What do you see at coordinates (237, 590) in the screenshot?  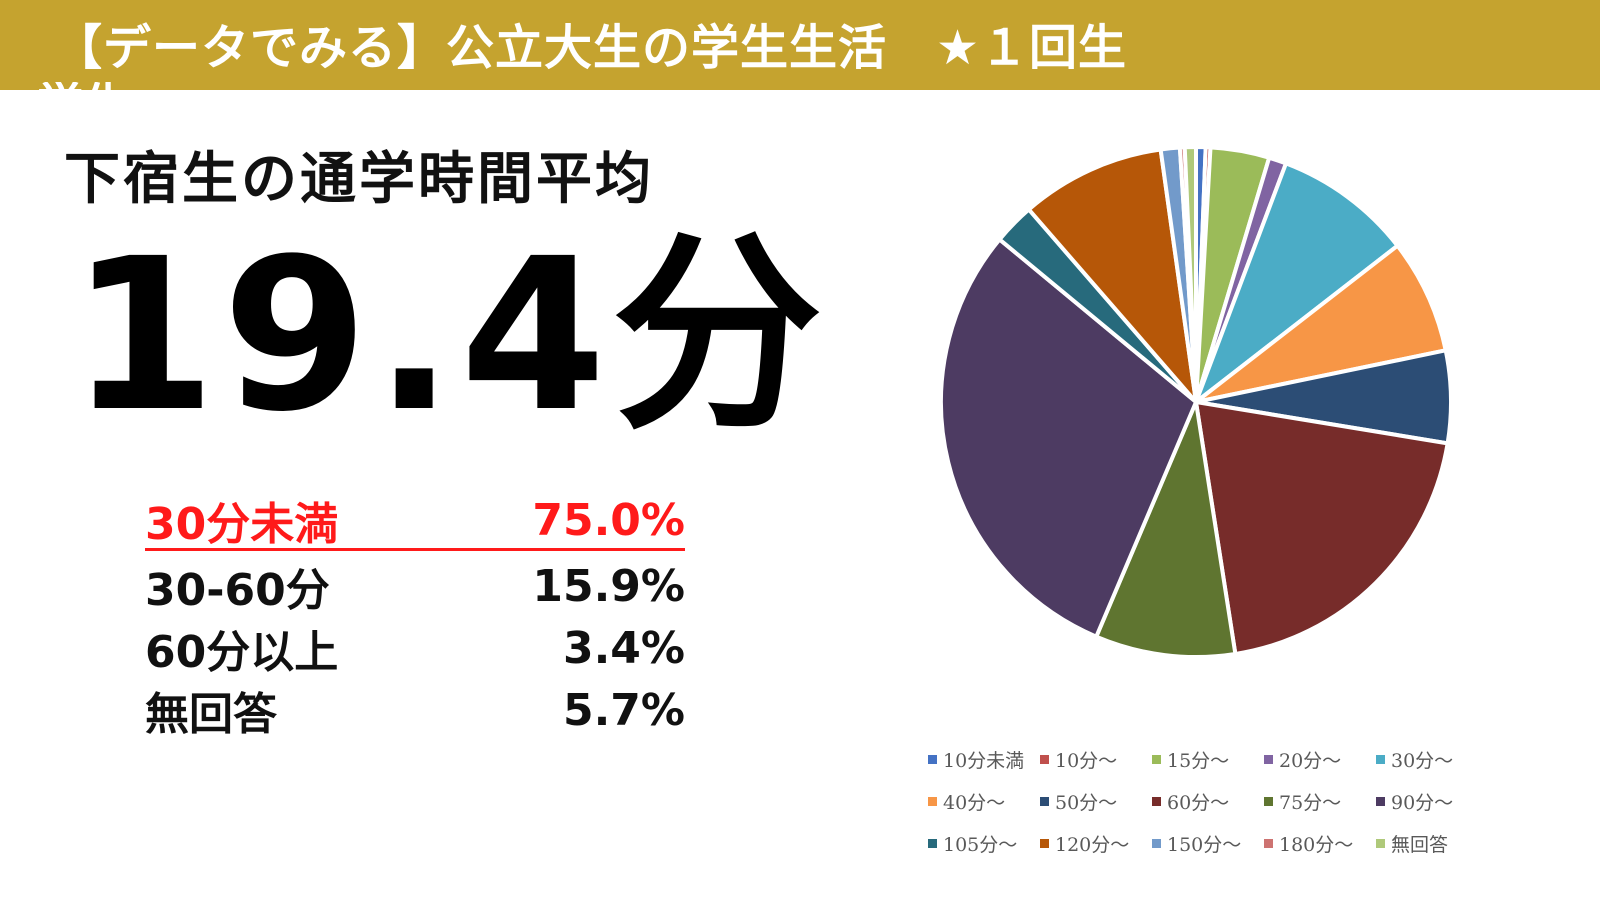 I see `breakdown-label: 30-60分` at bounding box center [237, 590].